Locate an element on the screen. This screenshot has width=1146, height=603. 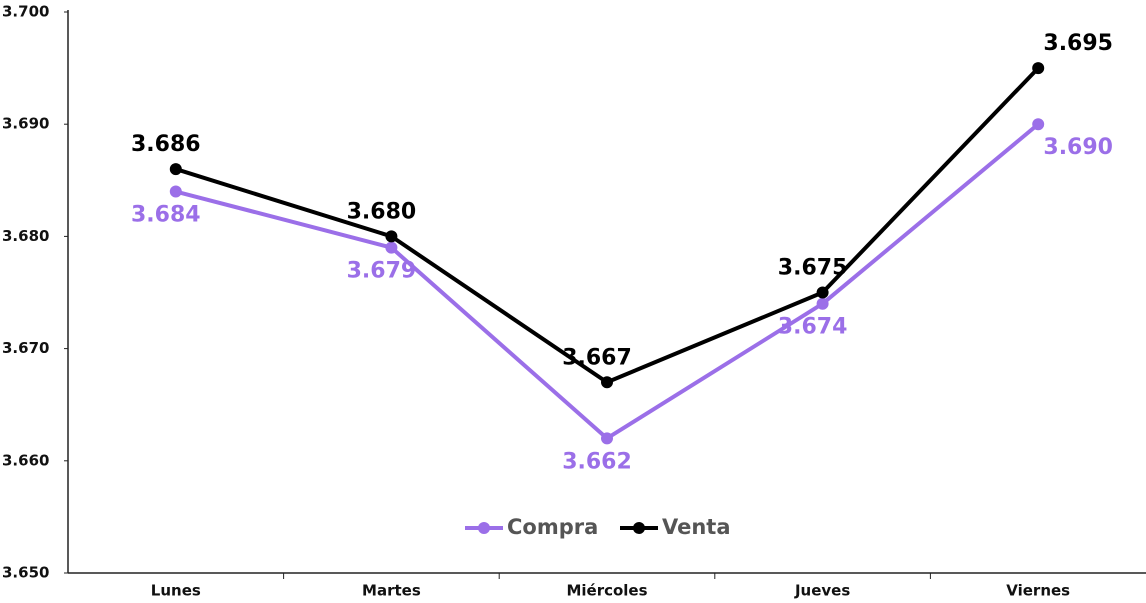
data-label: 3.695 is located at coordinates (1078, 43).